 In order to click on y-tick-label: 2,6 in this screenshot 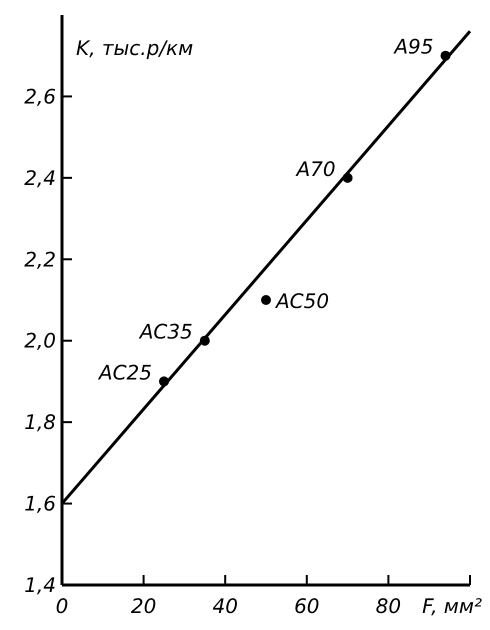, I will do `click(40, 96)`.